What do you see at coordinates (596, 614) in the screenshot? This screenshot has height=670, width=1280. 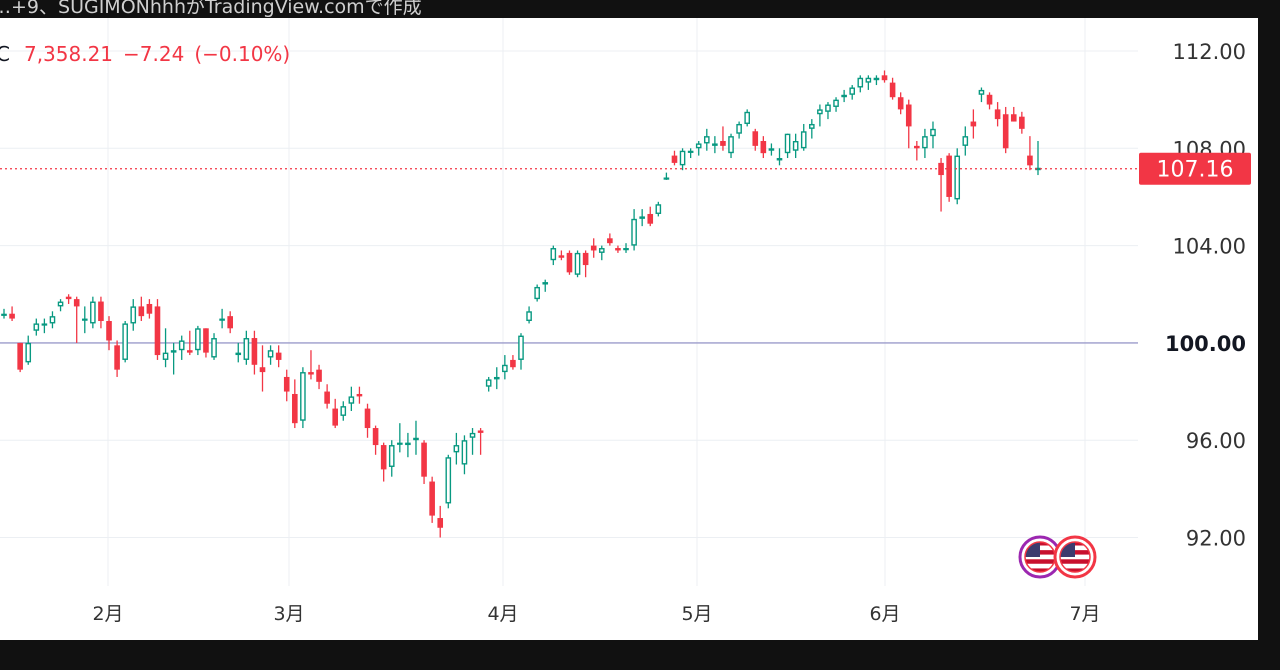 I see `time-axis: 2月 3月 4月 5月 6月 7月` at bounding box center [596, 614].